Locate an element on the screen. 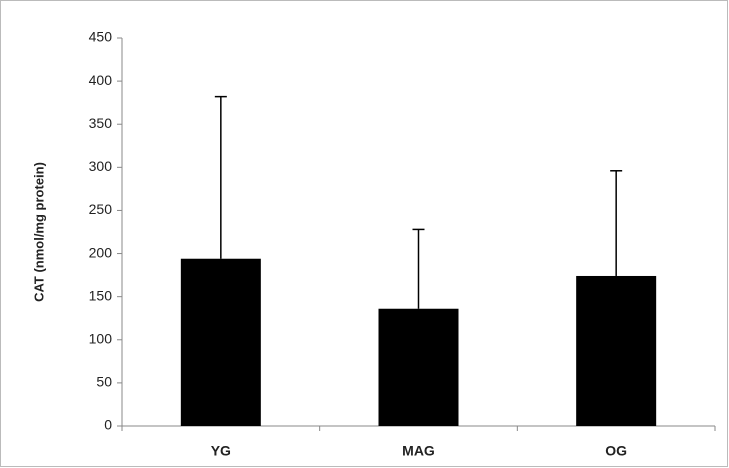 Image resolution: width=729 pixels, height=468 pixels. y-tick-label: 0 is located at coordinates (108, 425).